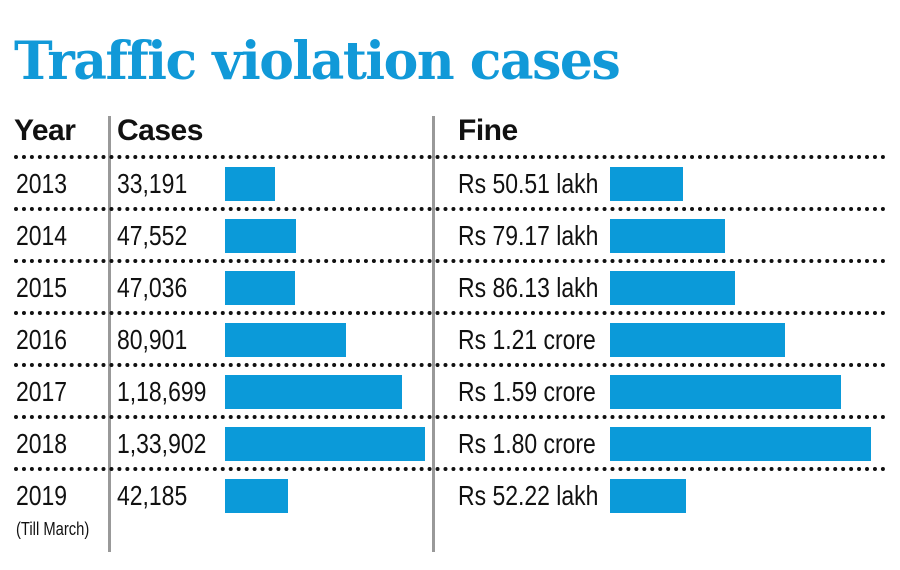  Describe the element at coordinates (42, 391) in the screenshot. I see `year-label: 2017` at that location.